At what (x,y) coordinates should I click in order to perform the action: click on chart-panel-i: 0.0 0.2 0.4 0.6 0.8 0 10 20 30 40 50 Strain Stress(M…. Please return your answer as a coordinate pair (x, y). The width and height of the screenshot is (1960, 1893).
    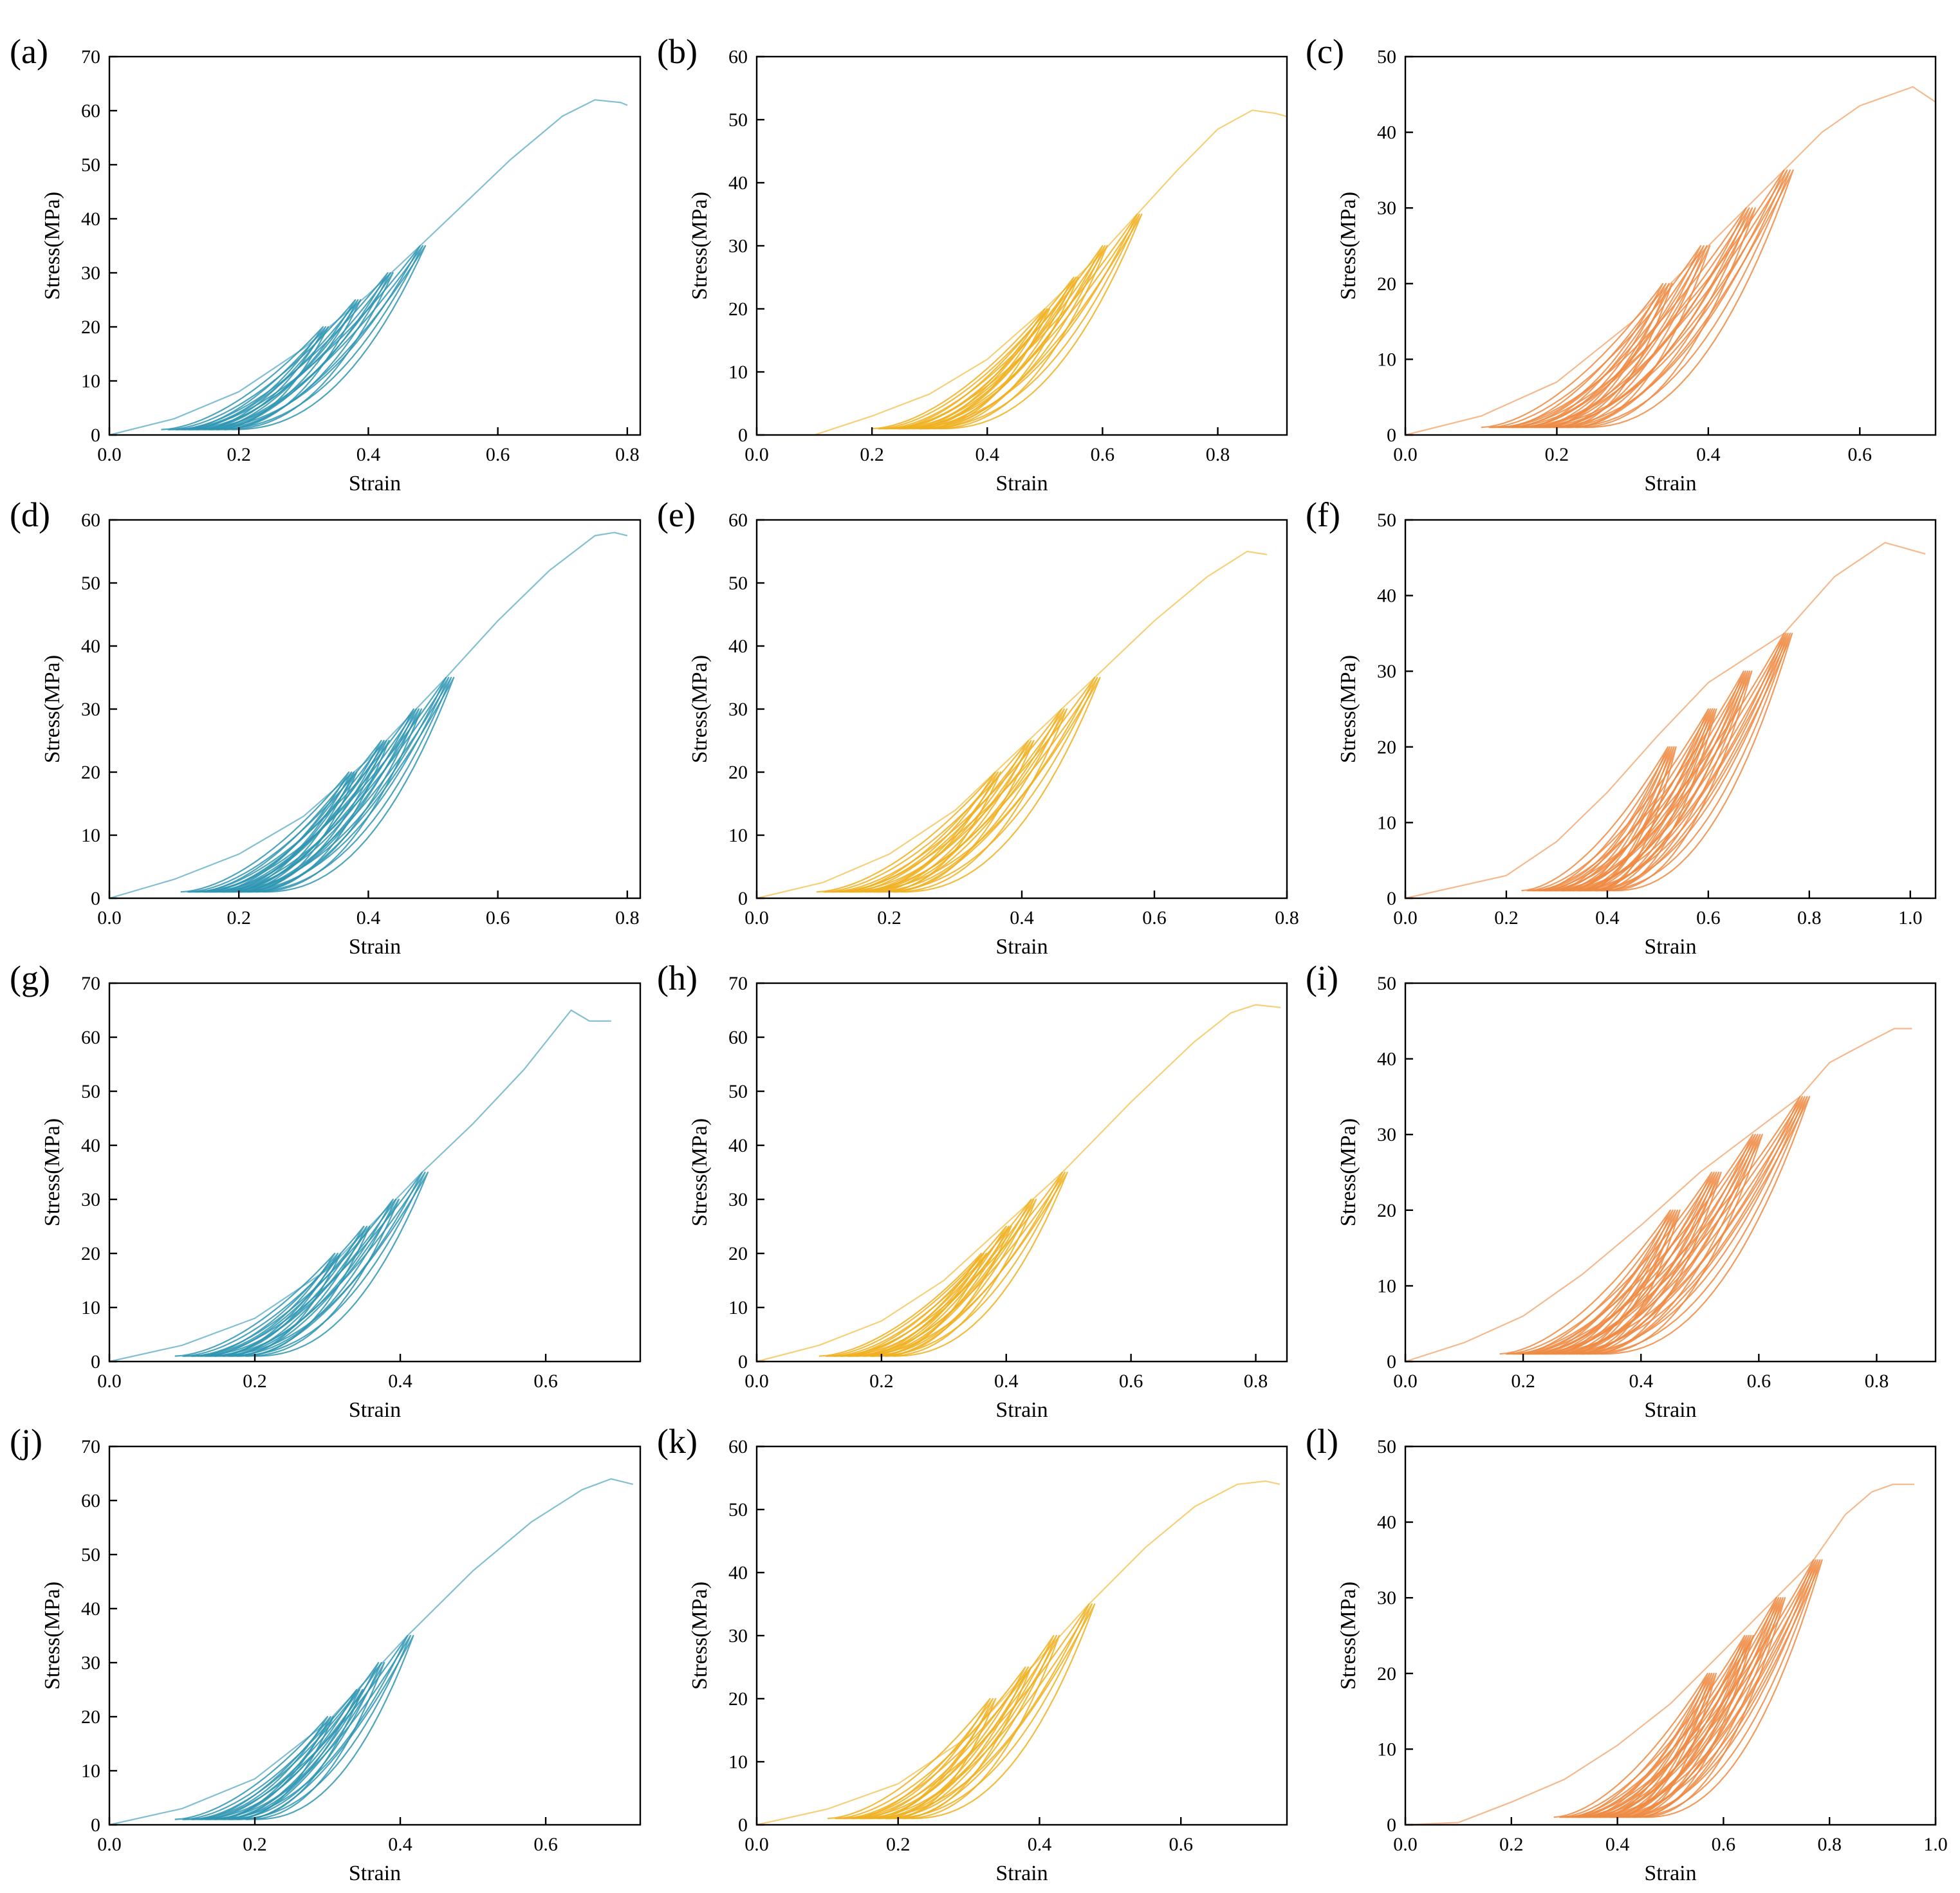
    Looking at the image, I should click on (1621, 1190).